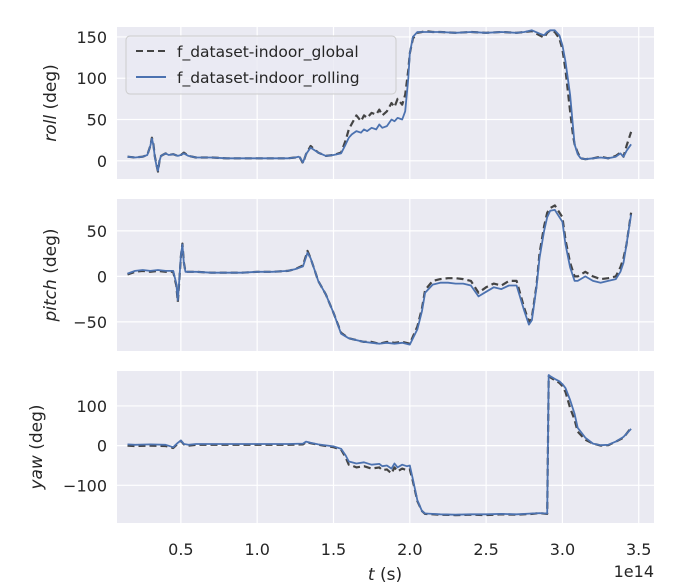 The height and width of the screenshot is (584, 686). What do you see at coordinates (51, 275) in the screenshot?
I see `pitch-y-axis-label: pitch (deg)` at bounding box center [51, 275].